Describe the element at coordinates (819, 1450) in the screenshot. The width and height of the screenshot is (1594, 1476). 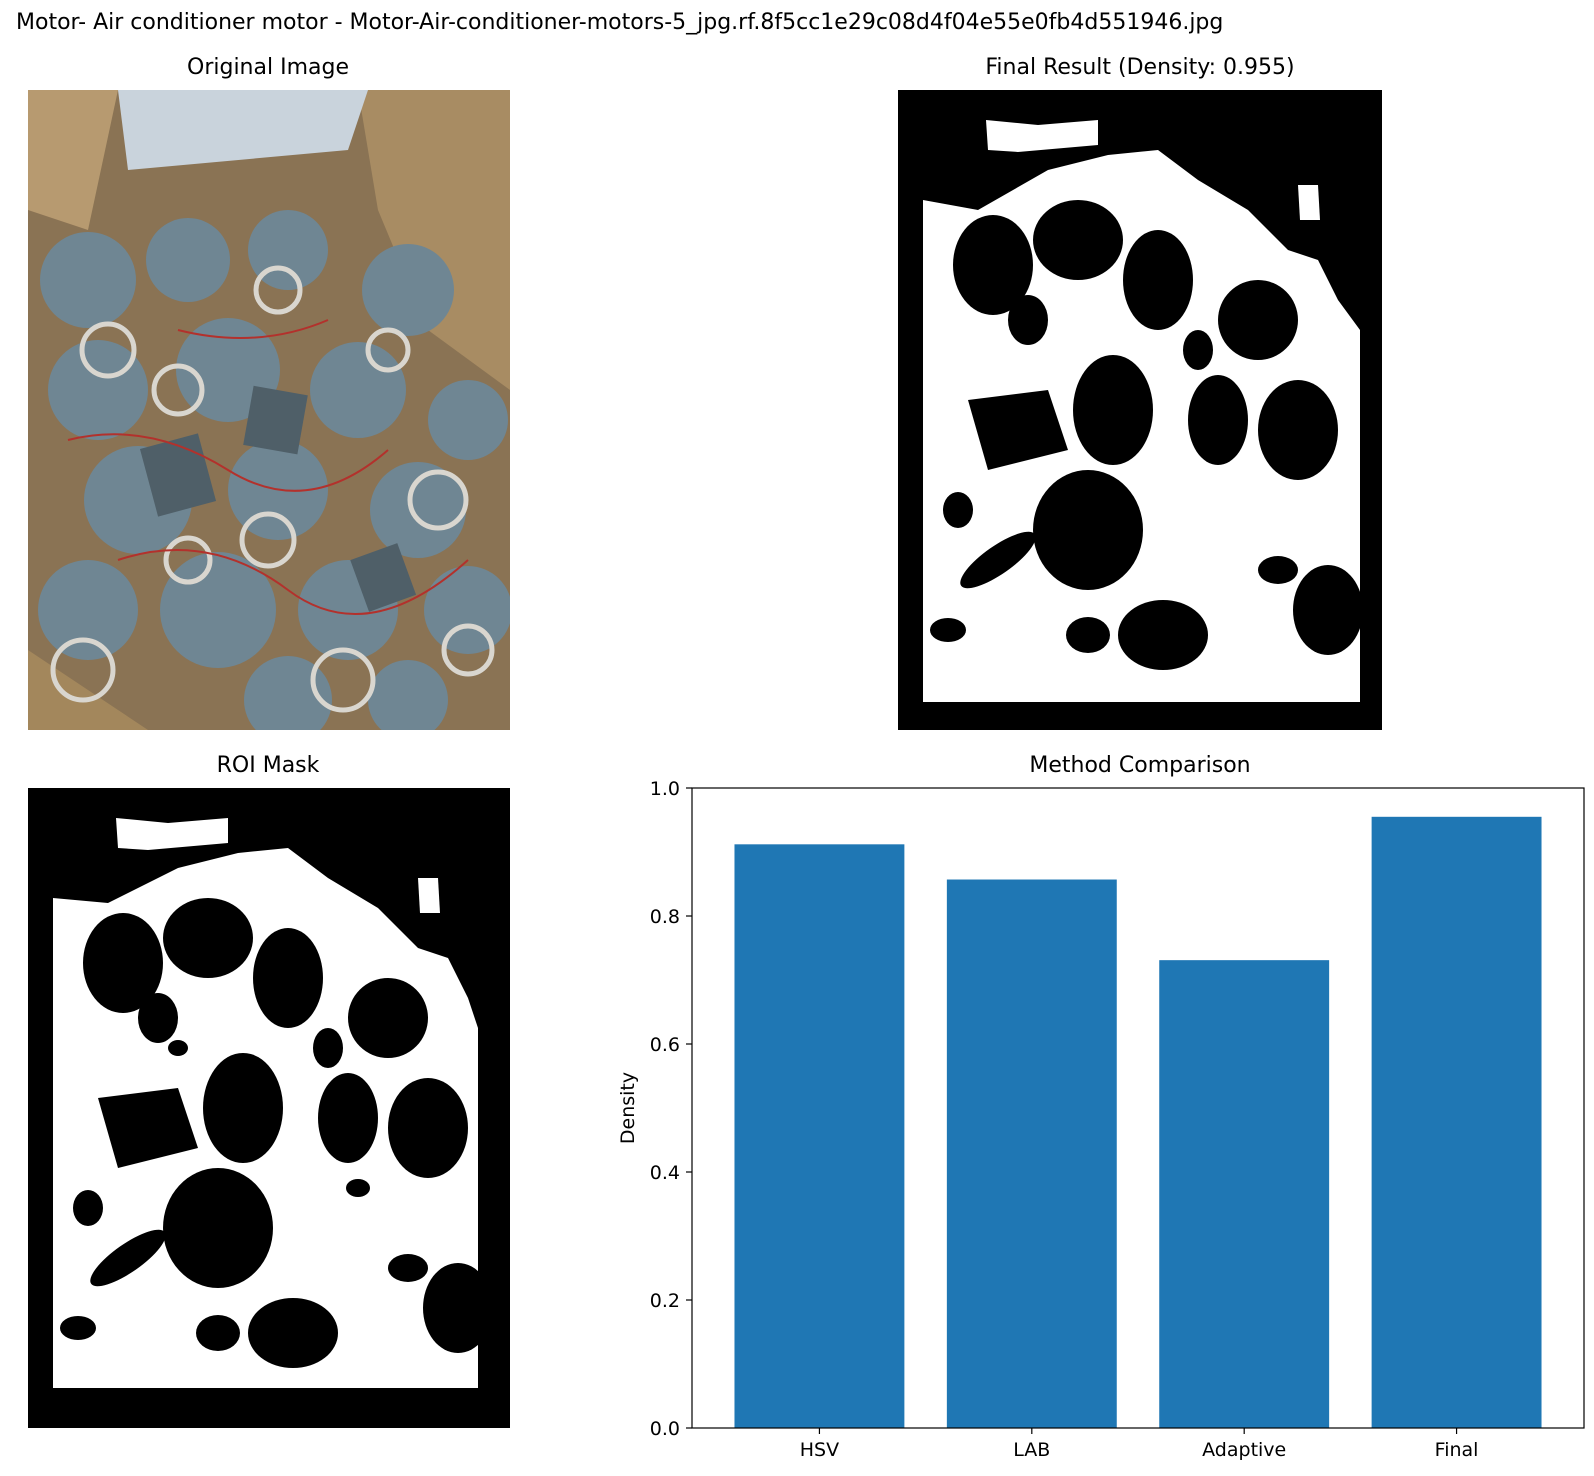
I see `x-tick-label: HSV` at that location.